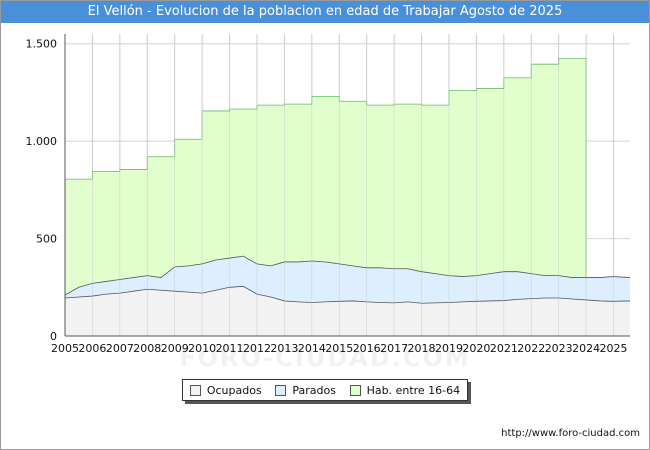 The width and height of the screenshot is (650, 450). I want to click on legend-item-parados: Parados, so click(305, 390).